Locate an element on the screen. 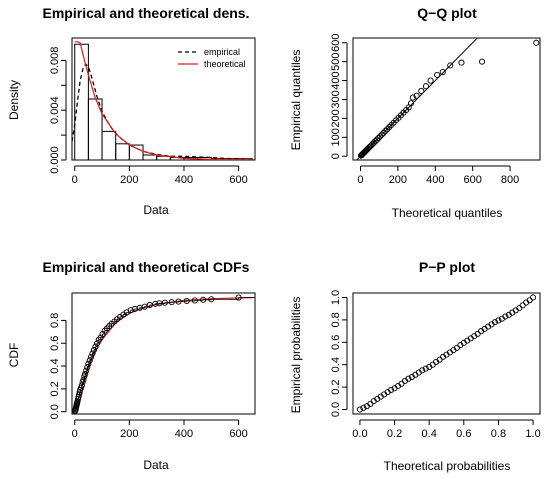 This screenshot has width=550, height=479. legend-empirical-label: empirical is located at coordinates (222, 52).